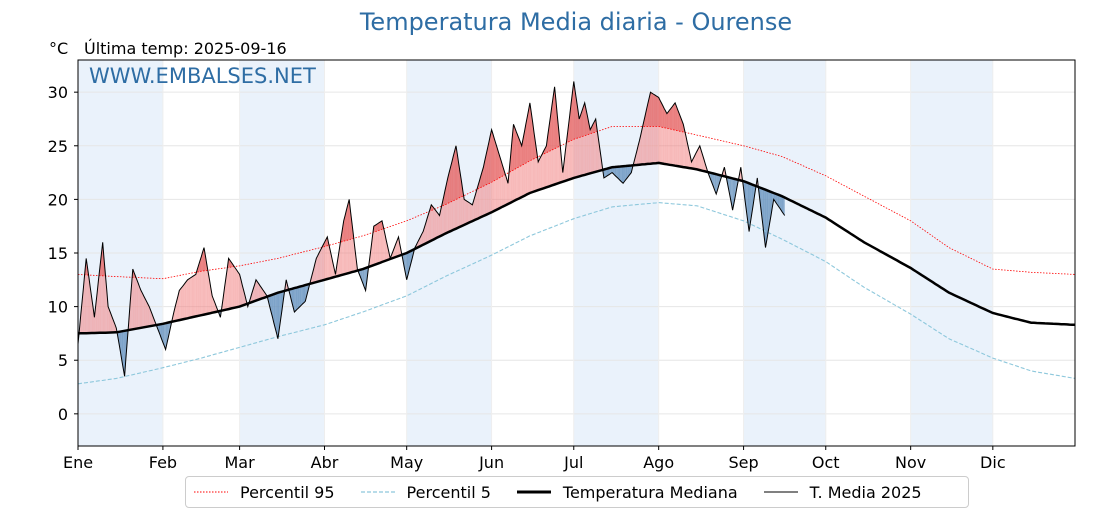  What do you see at coordinates (59, 48) in the screenshot?
I see `y-unit-label: °C` at bounding box center [59, 48].